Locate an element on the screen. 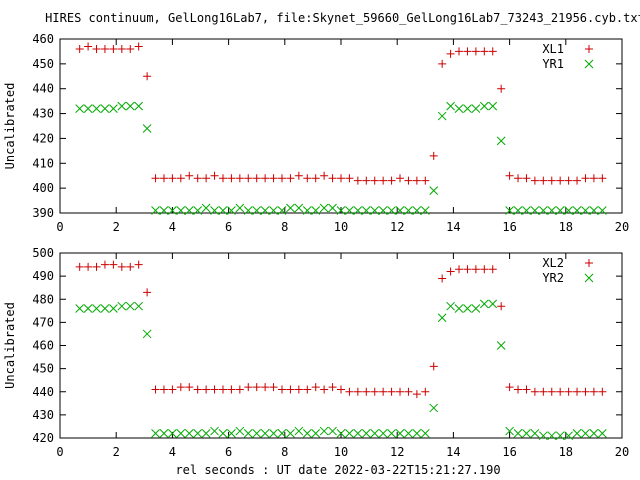  x-tick-label: 14 is located at coordinates (453, 227).